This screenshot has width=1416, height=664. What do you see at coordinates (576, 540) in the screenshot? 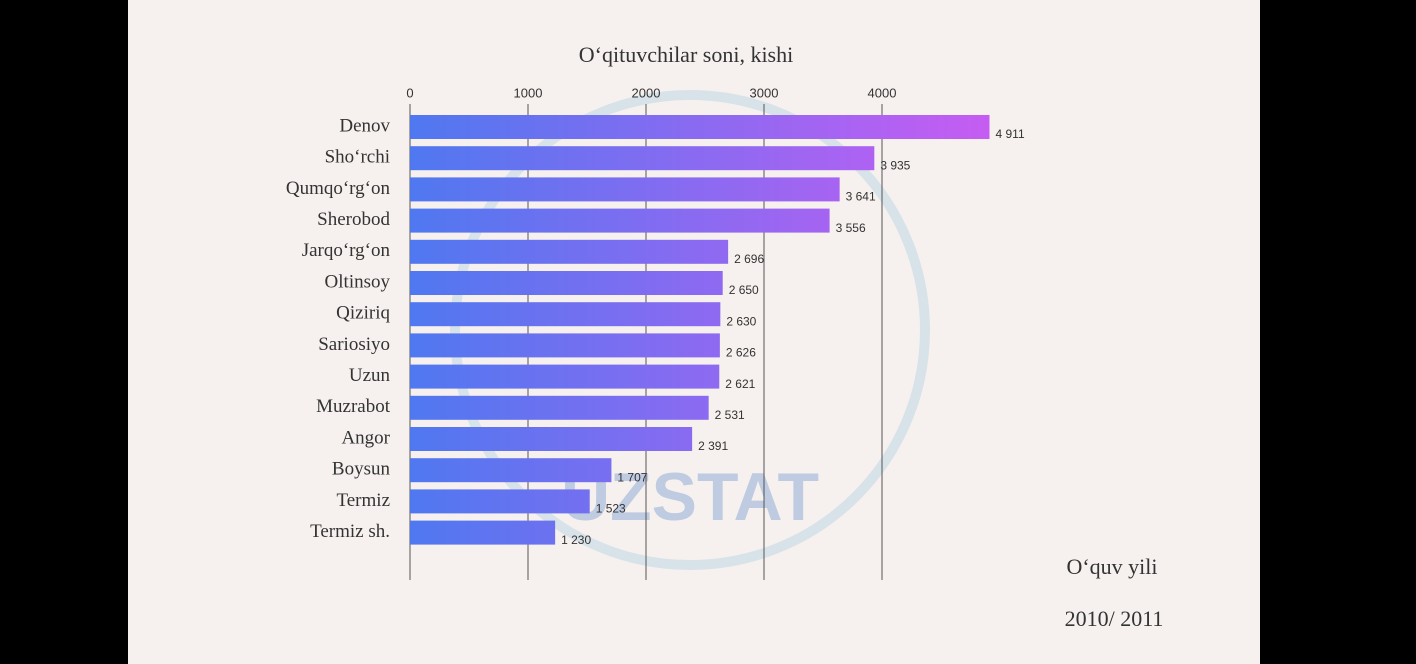
I see `value-label: 1 230` at bounding box center [576, 540].